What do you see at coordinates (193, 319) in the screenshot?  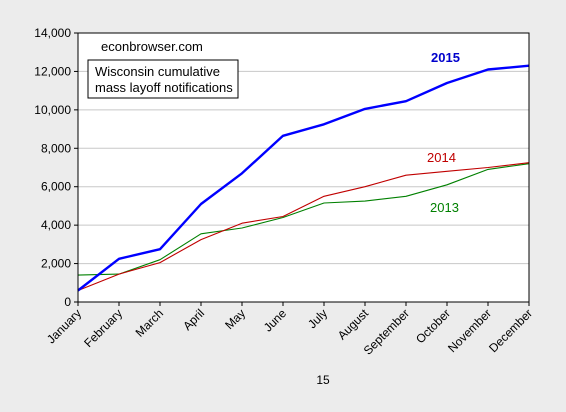 I see `x-tick-label: April` at bounding box center [193, 319].